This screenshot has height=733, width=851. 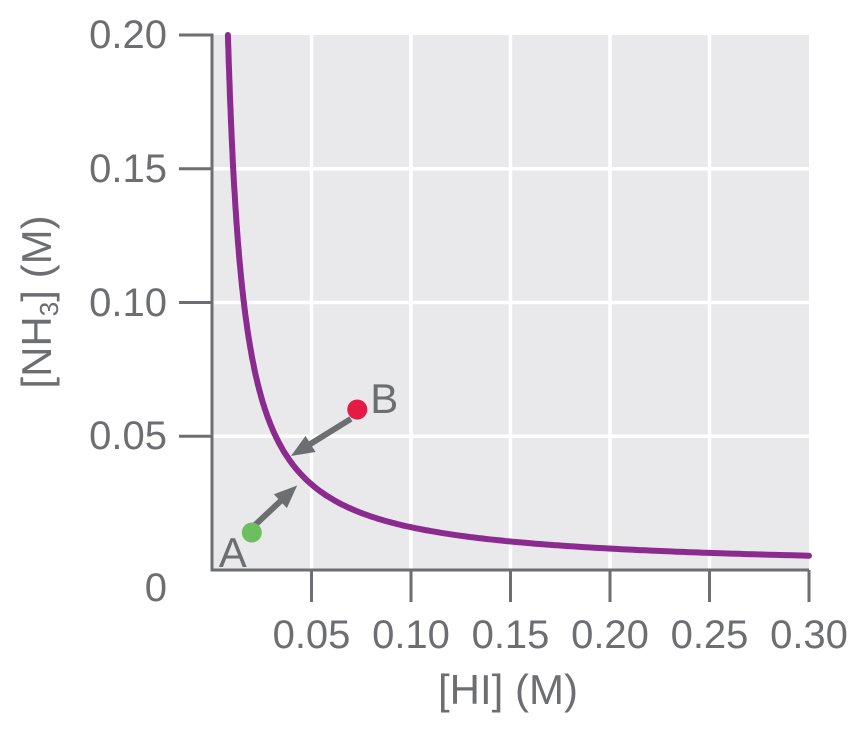 I want to click on x-tick-label: 0.10, so click(x=411, y=635).